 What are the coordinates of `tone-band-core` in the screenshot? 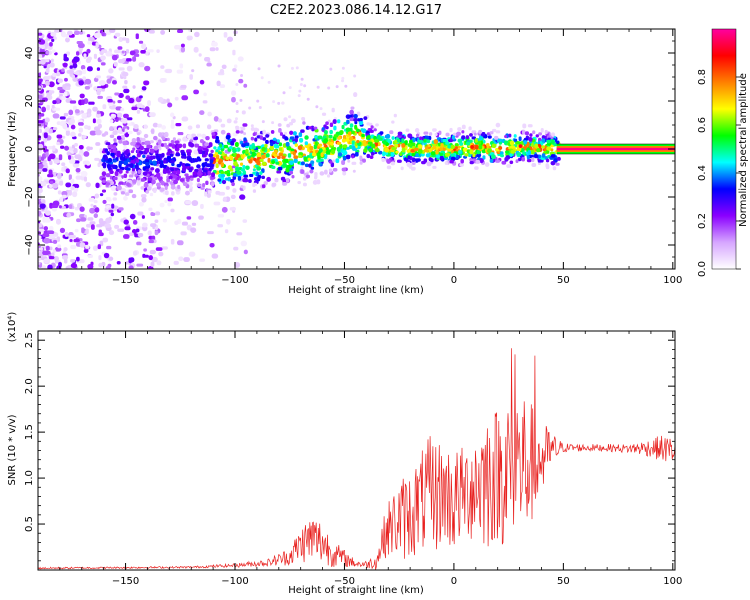 It's located at (615, 149).